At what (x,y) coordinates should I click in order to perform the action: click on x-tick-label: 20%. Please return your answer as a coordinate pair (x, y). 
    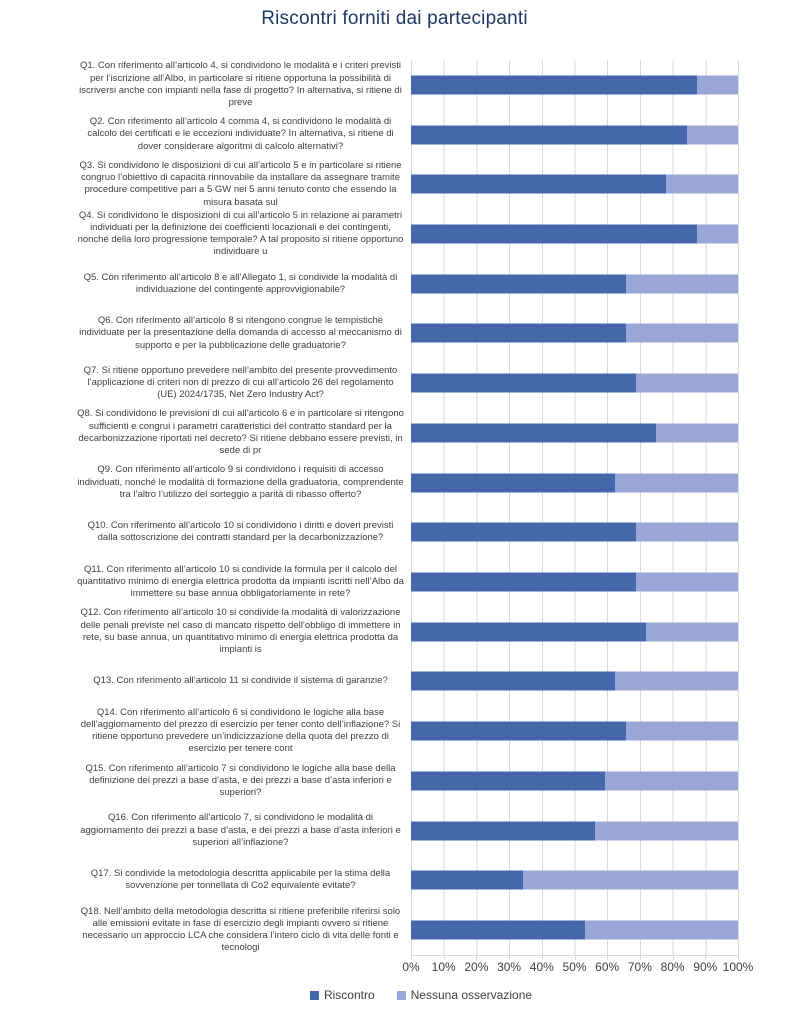
    Looking at the image, I should click on (476, 967).